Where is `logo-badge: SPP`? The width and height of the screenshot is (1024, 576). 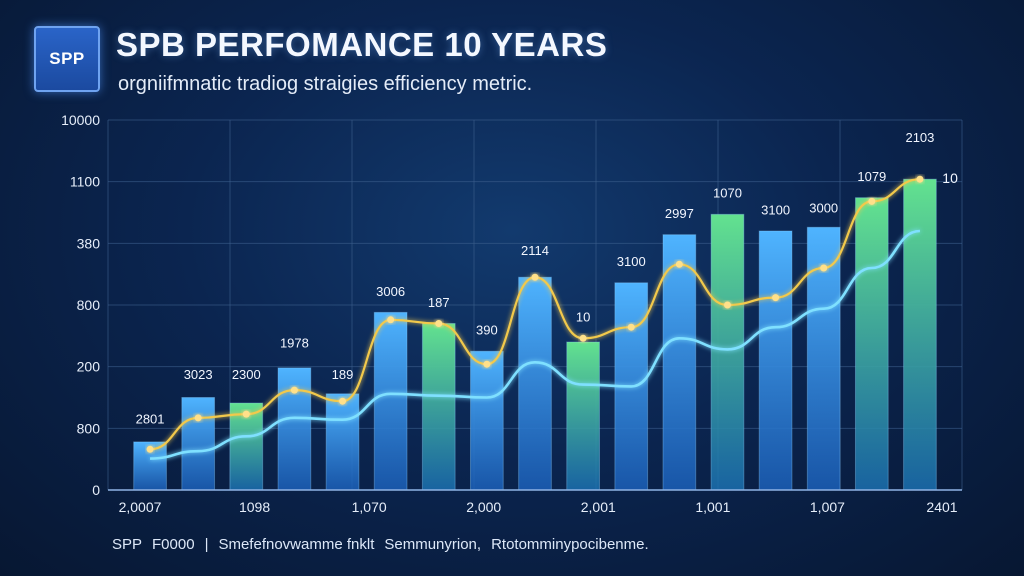 logo-badge: SPP is located at coordinates (67, 59).